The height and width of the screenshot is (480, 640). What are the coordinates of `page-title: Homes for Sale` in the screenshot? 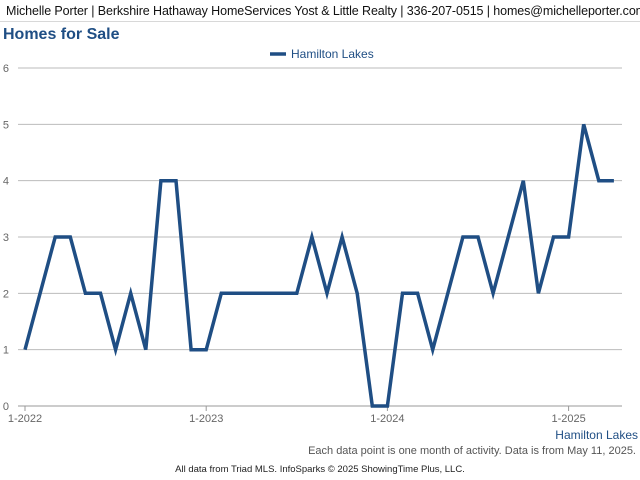 It's located at (61, 34).